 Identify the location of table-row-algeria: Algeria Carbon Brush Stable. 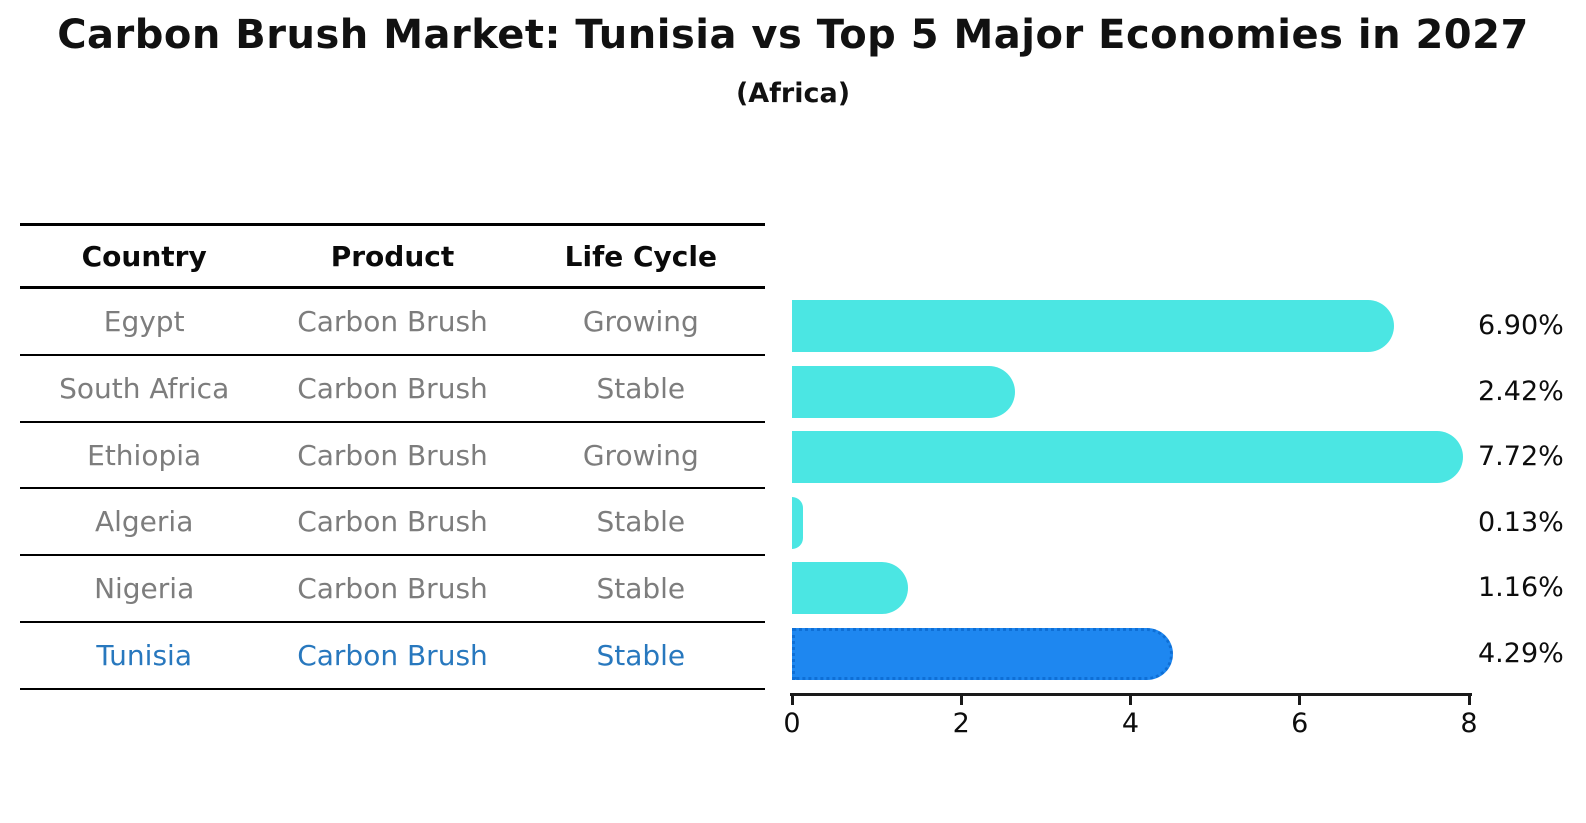
(392, 523).